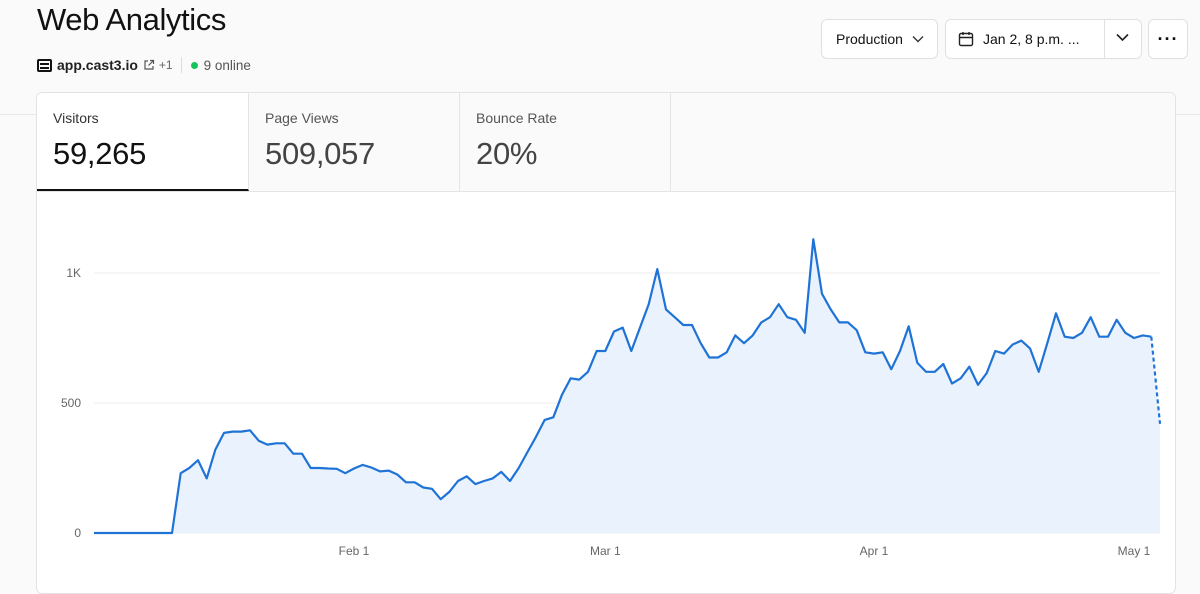 The image size is (1200, 594). What do you see at coordinates (149, 65) in the screenshot?
I see `external-link-icon` at bounding box center [149, 65].